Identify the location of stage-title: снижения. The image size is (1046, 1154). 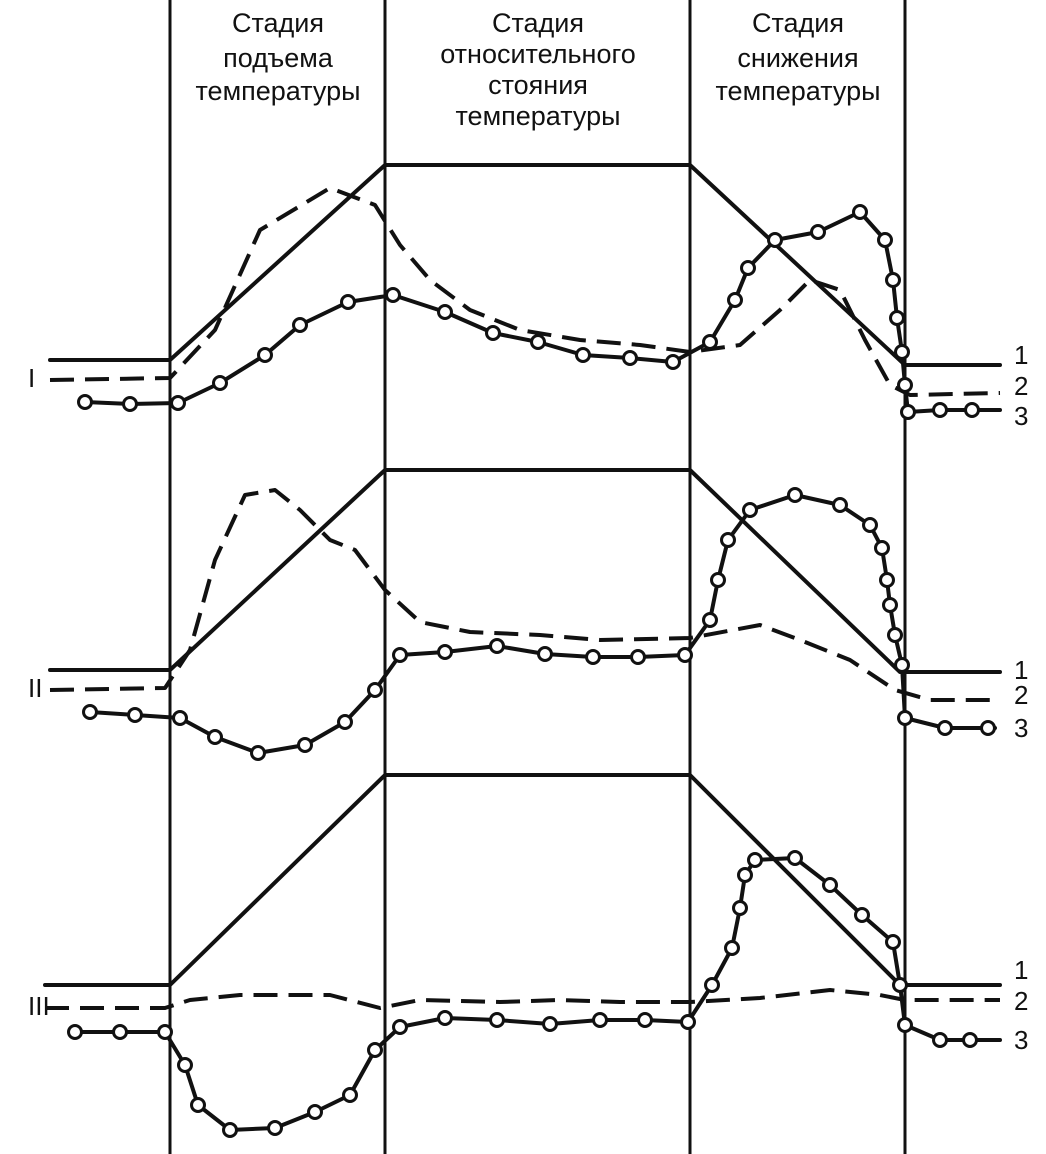
(797, 58).